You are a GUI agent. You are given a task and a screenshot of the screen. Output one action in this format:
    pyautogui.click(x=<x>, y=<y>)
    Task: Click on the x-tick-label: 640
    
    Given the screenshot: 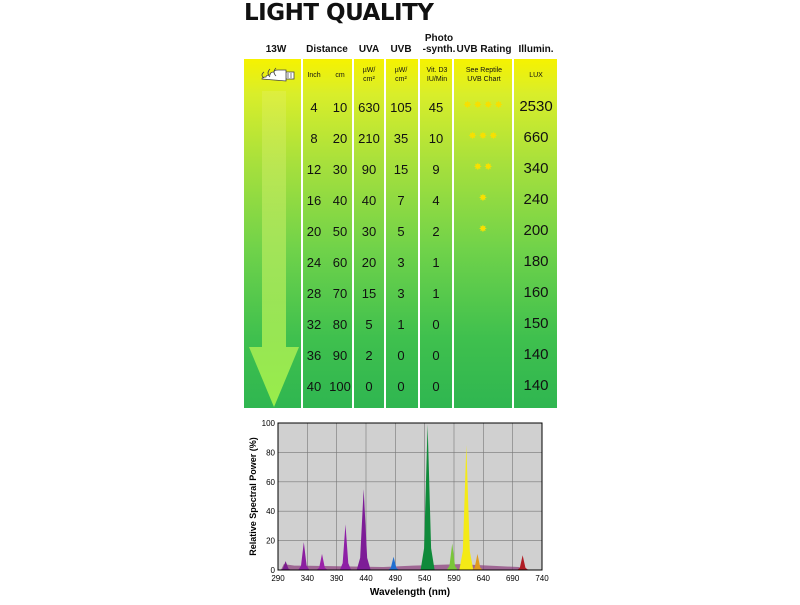 What is the action you would take?
    pyautogui.click(x=484, y=578)
    